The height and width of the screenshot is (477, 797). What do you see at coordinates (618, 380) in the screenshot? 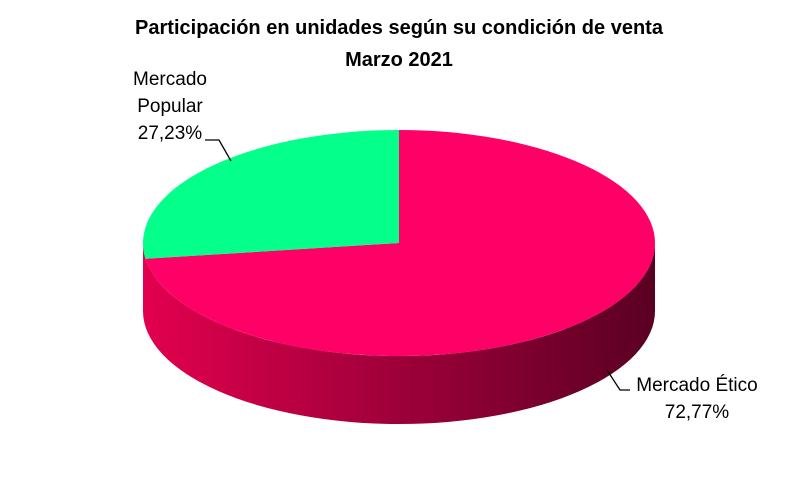
I see `leader-line-mercado-etico` at bounding box center [618, 380].